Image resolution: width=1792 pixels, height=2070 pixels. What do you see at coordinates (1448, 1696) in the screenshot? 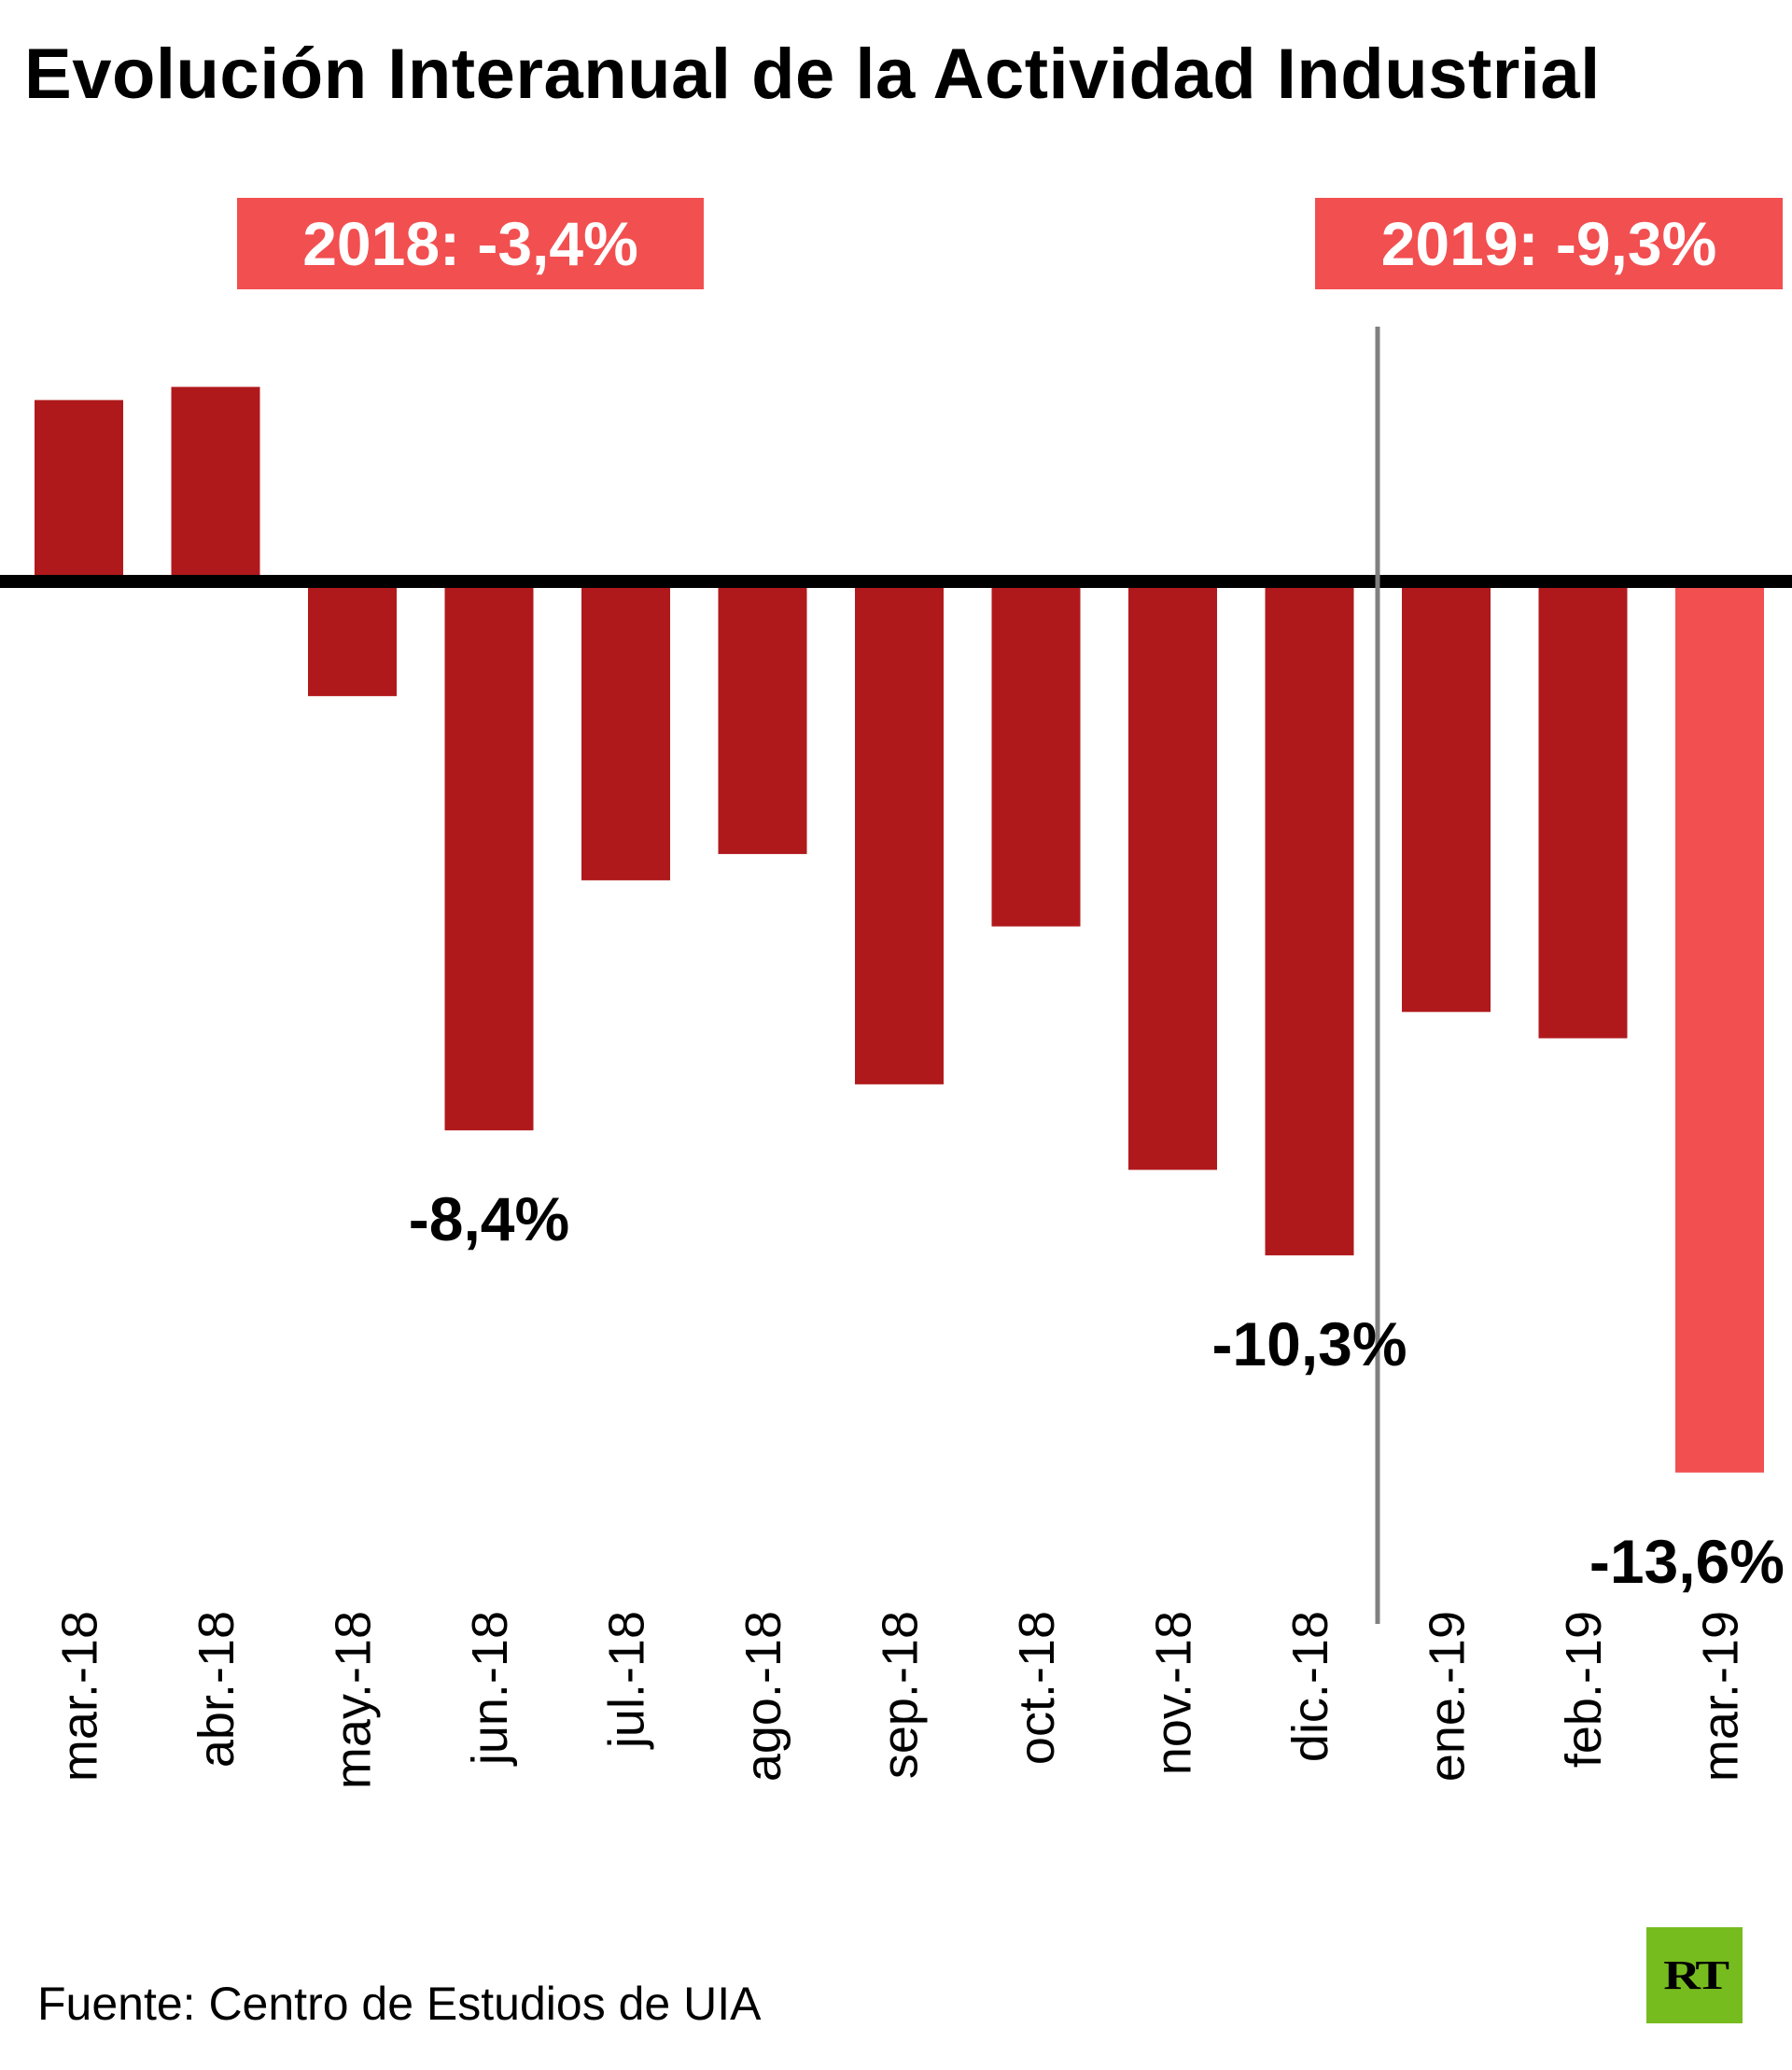
I see `x-tick-label: ene.-19` at bounding box center [1448, 1696].